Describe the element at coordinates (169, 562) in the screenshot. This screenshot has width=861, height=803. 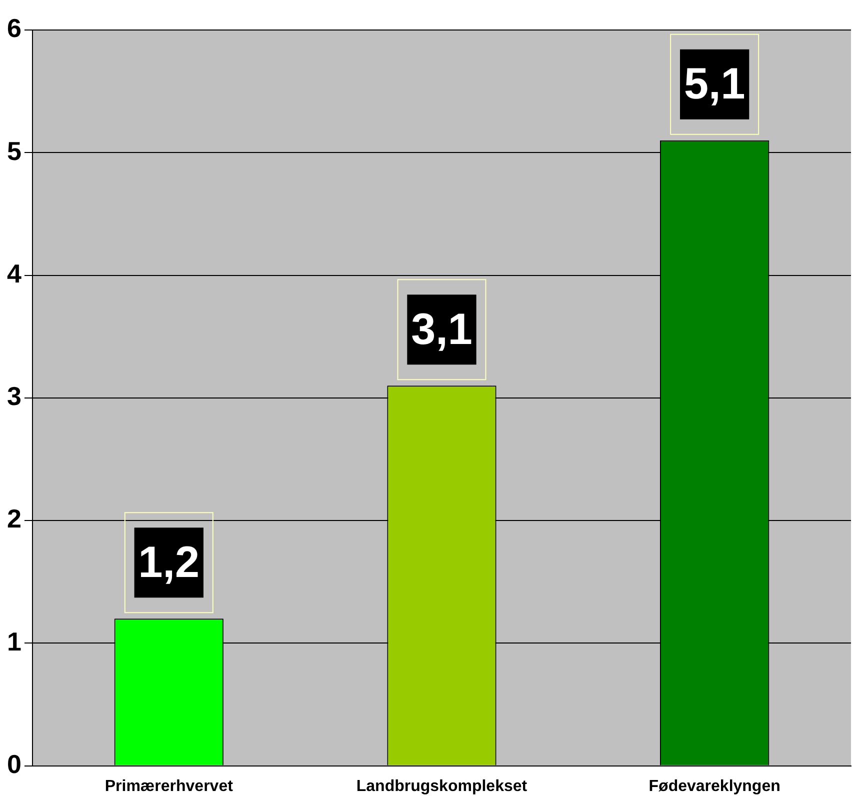
I see `data-label: 1,2` at that location.